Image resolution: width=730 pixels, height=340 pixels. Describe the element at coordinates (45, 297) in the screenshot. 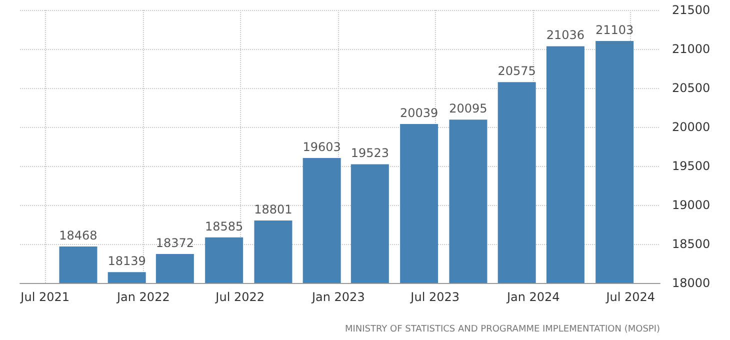

I see `x-tick-label: Jul 2021` at that location.